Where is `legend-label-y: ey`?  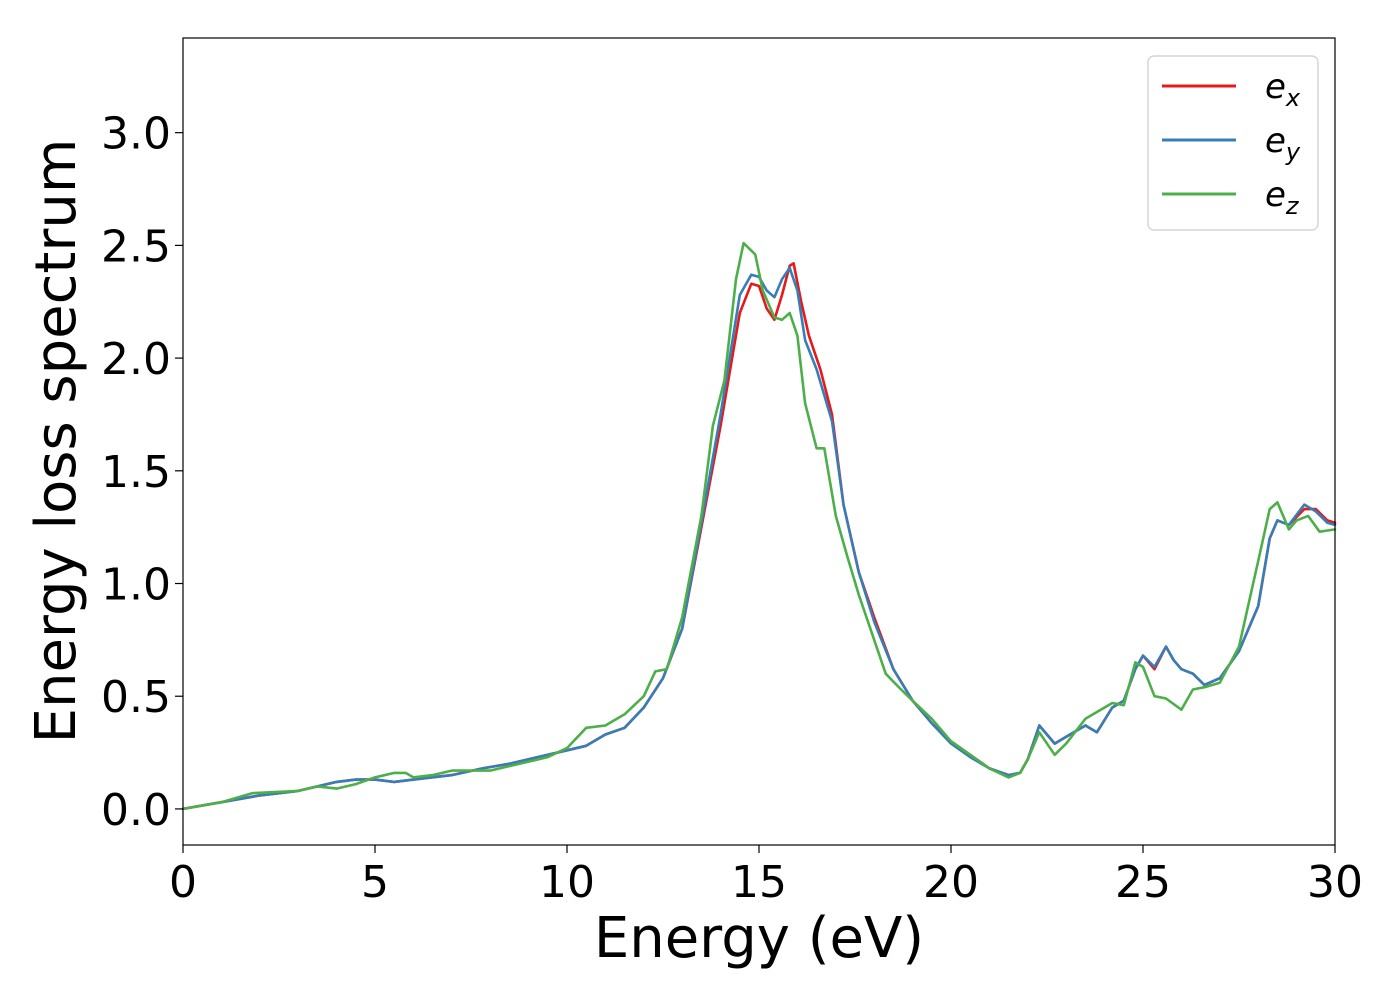 legend-label-y: ey is located at coordinates (1283, 143).